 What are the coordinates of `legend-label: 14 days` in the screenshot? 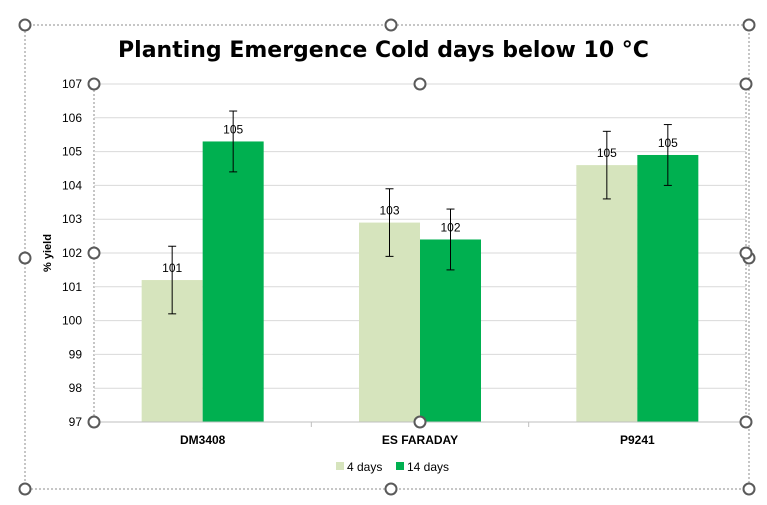 It's located at (428, 467).